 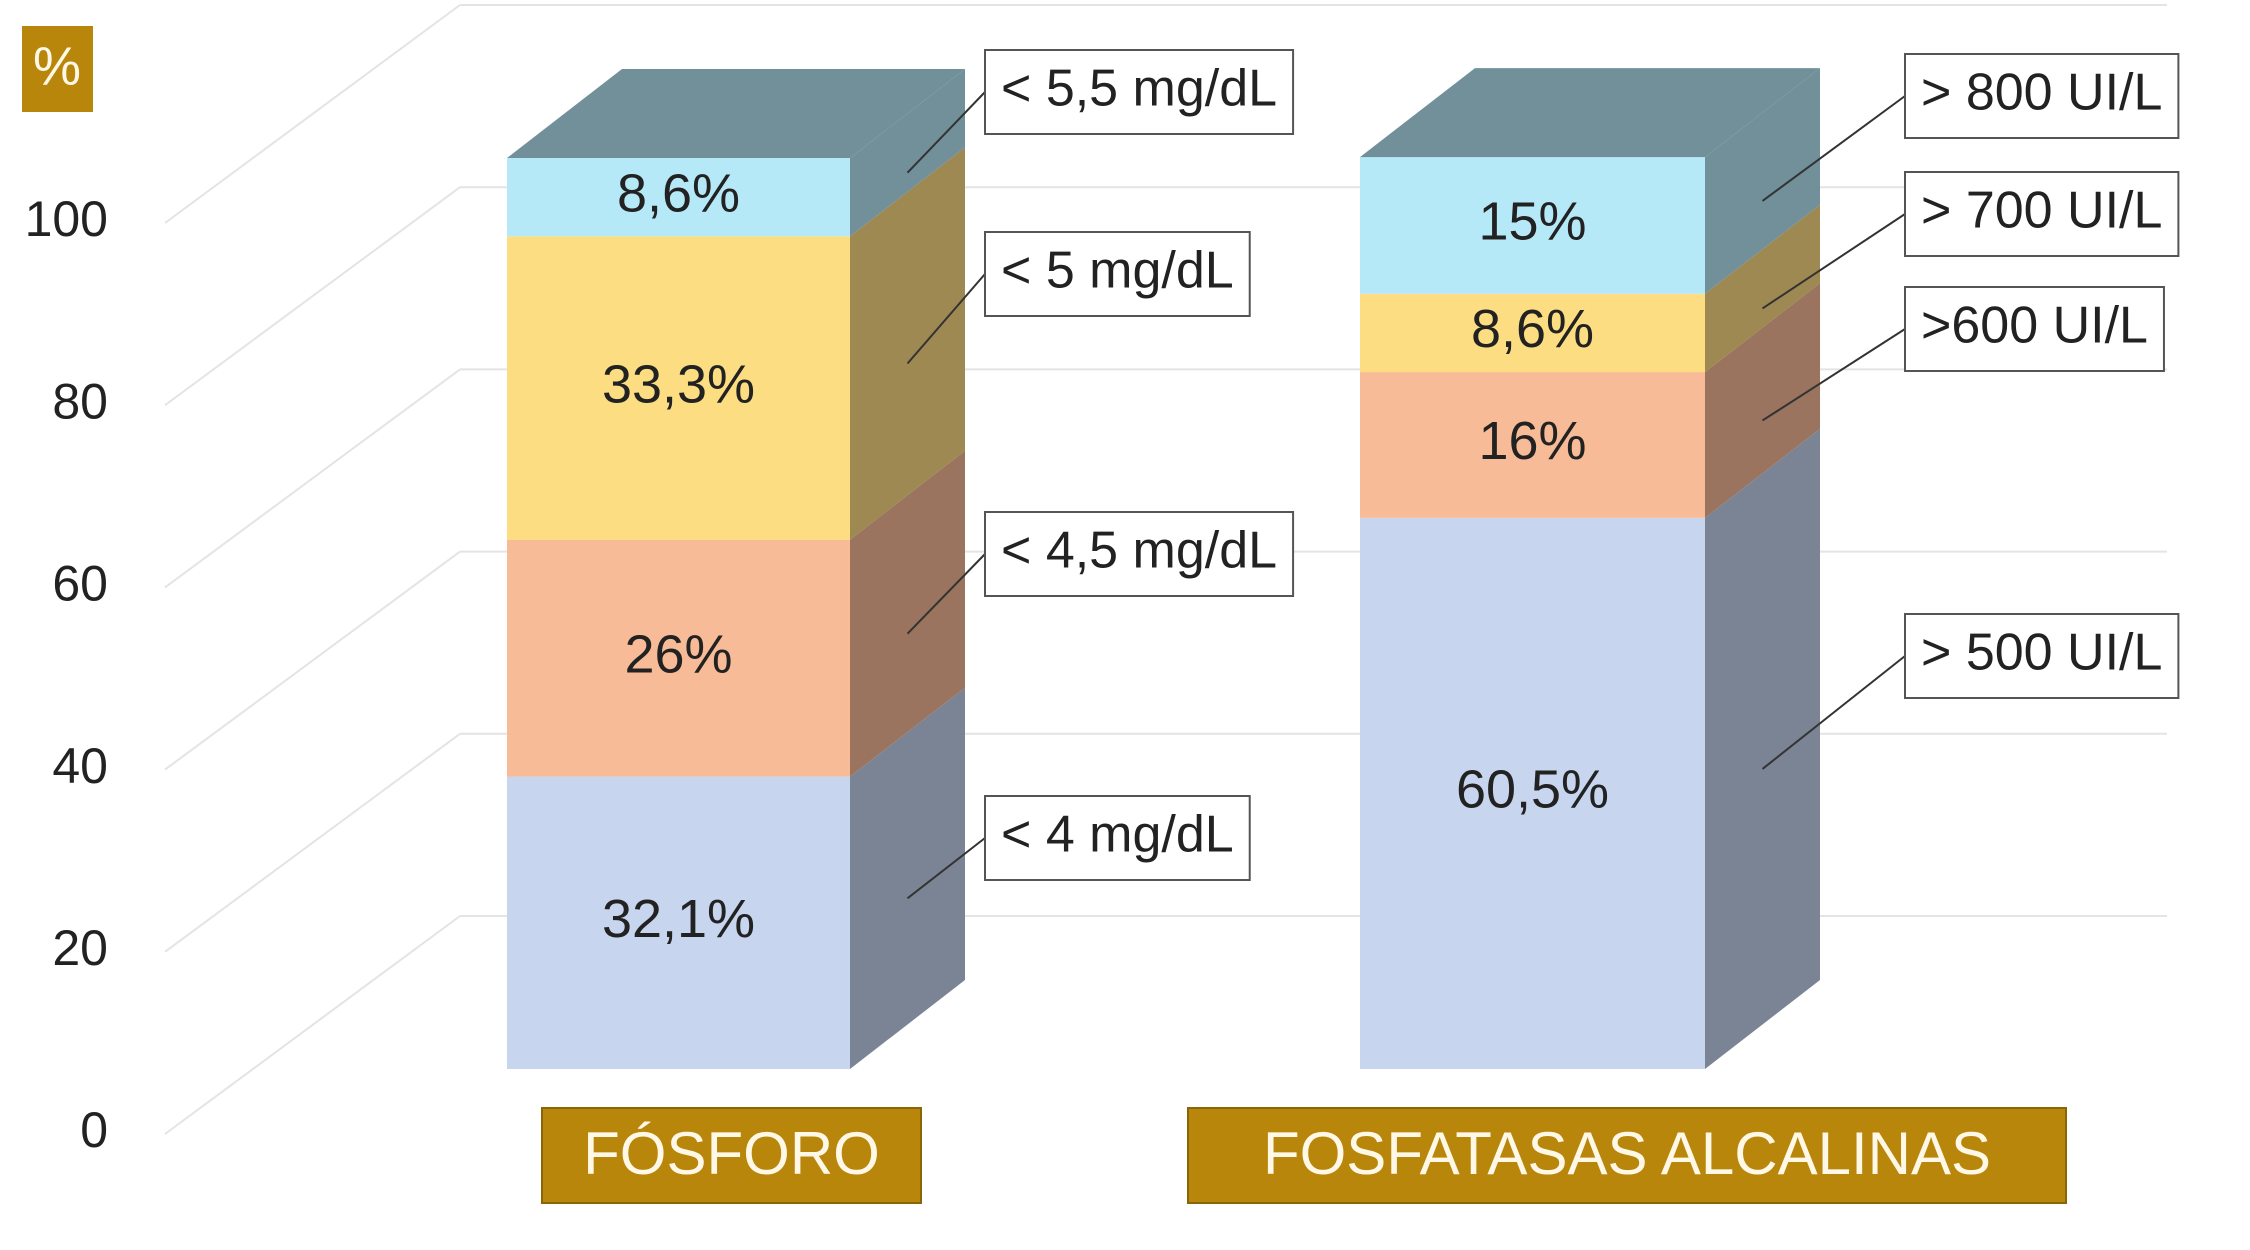 What do you see at coordinates (2034, 326) in the screenshot?
I see `legend-label: >600 UI/L` at bounding box center [2034, 326].